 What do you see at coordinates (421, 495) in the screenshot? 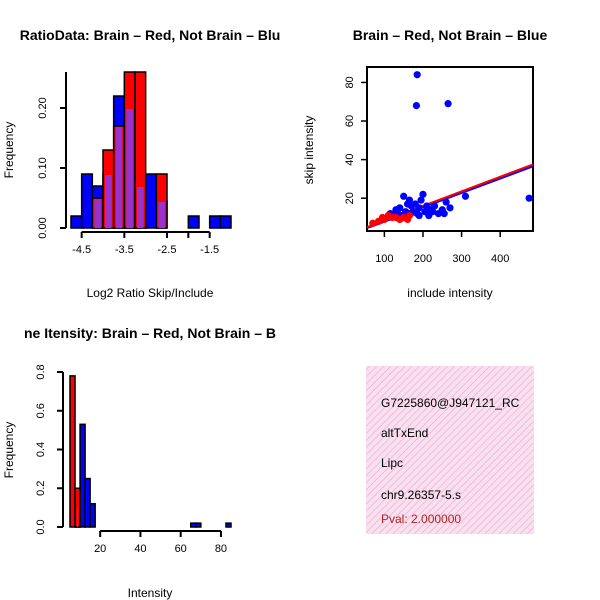
I see `info-location: chr9.26357-5.s` at bounding box center [421, 495].